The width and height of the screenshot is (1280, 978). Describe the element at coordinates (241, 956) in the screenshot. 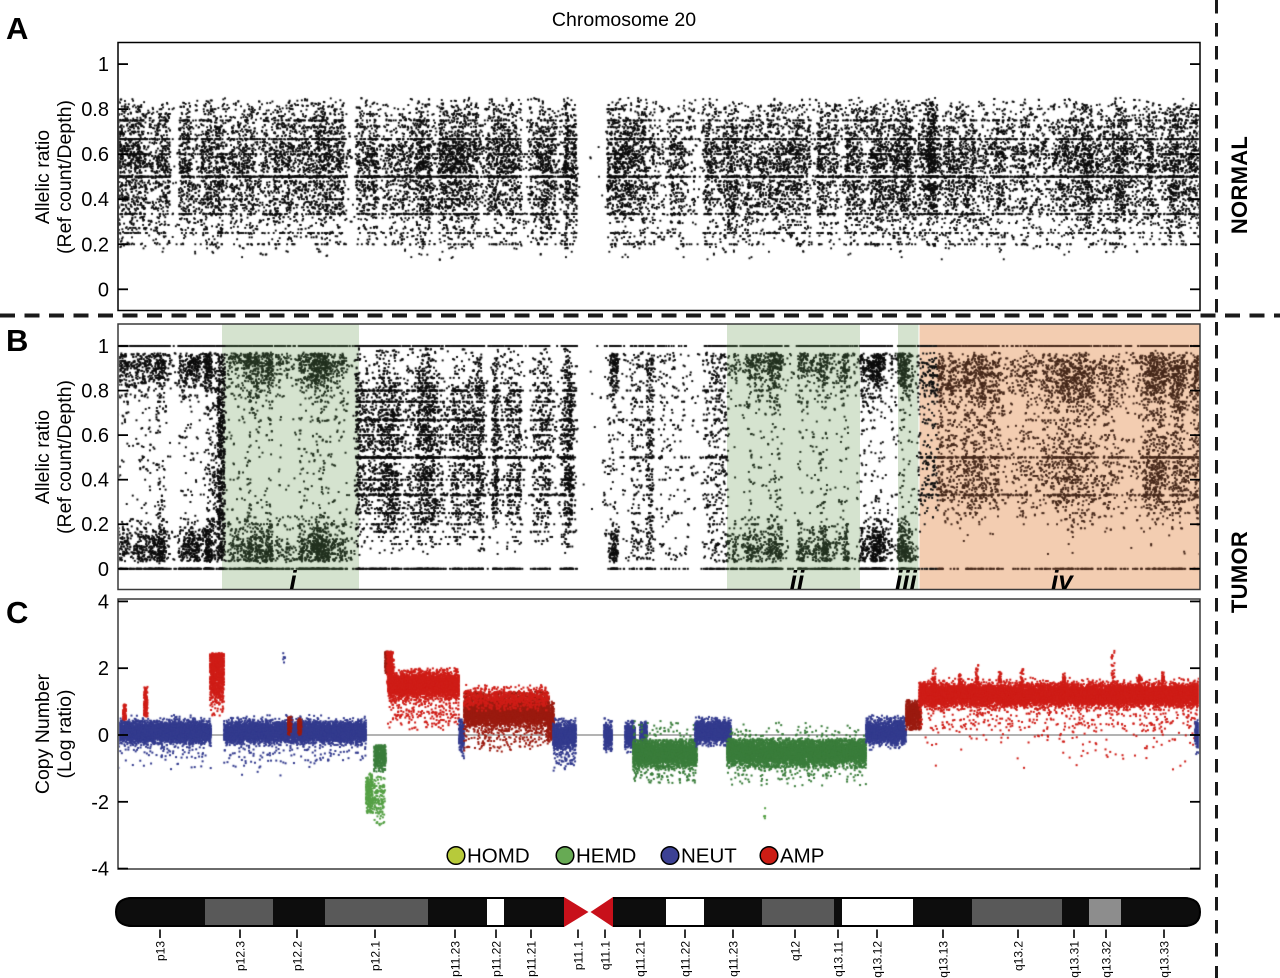

I see `svg-text: p12.3` at that location.